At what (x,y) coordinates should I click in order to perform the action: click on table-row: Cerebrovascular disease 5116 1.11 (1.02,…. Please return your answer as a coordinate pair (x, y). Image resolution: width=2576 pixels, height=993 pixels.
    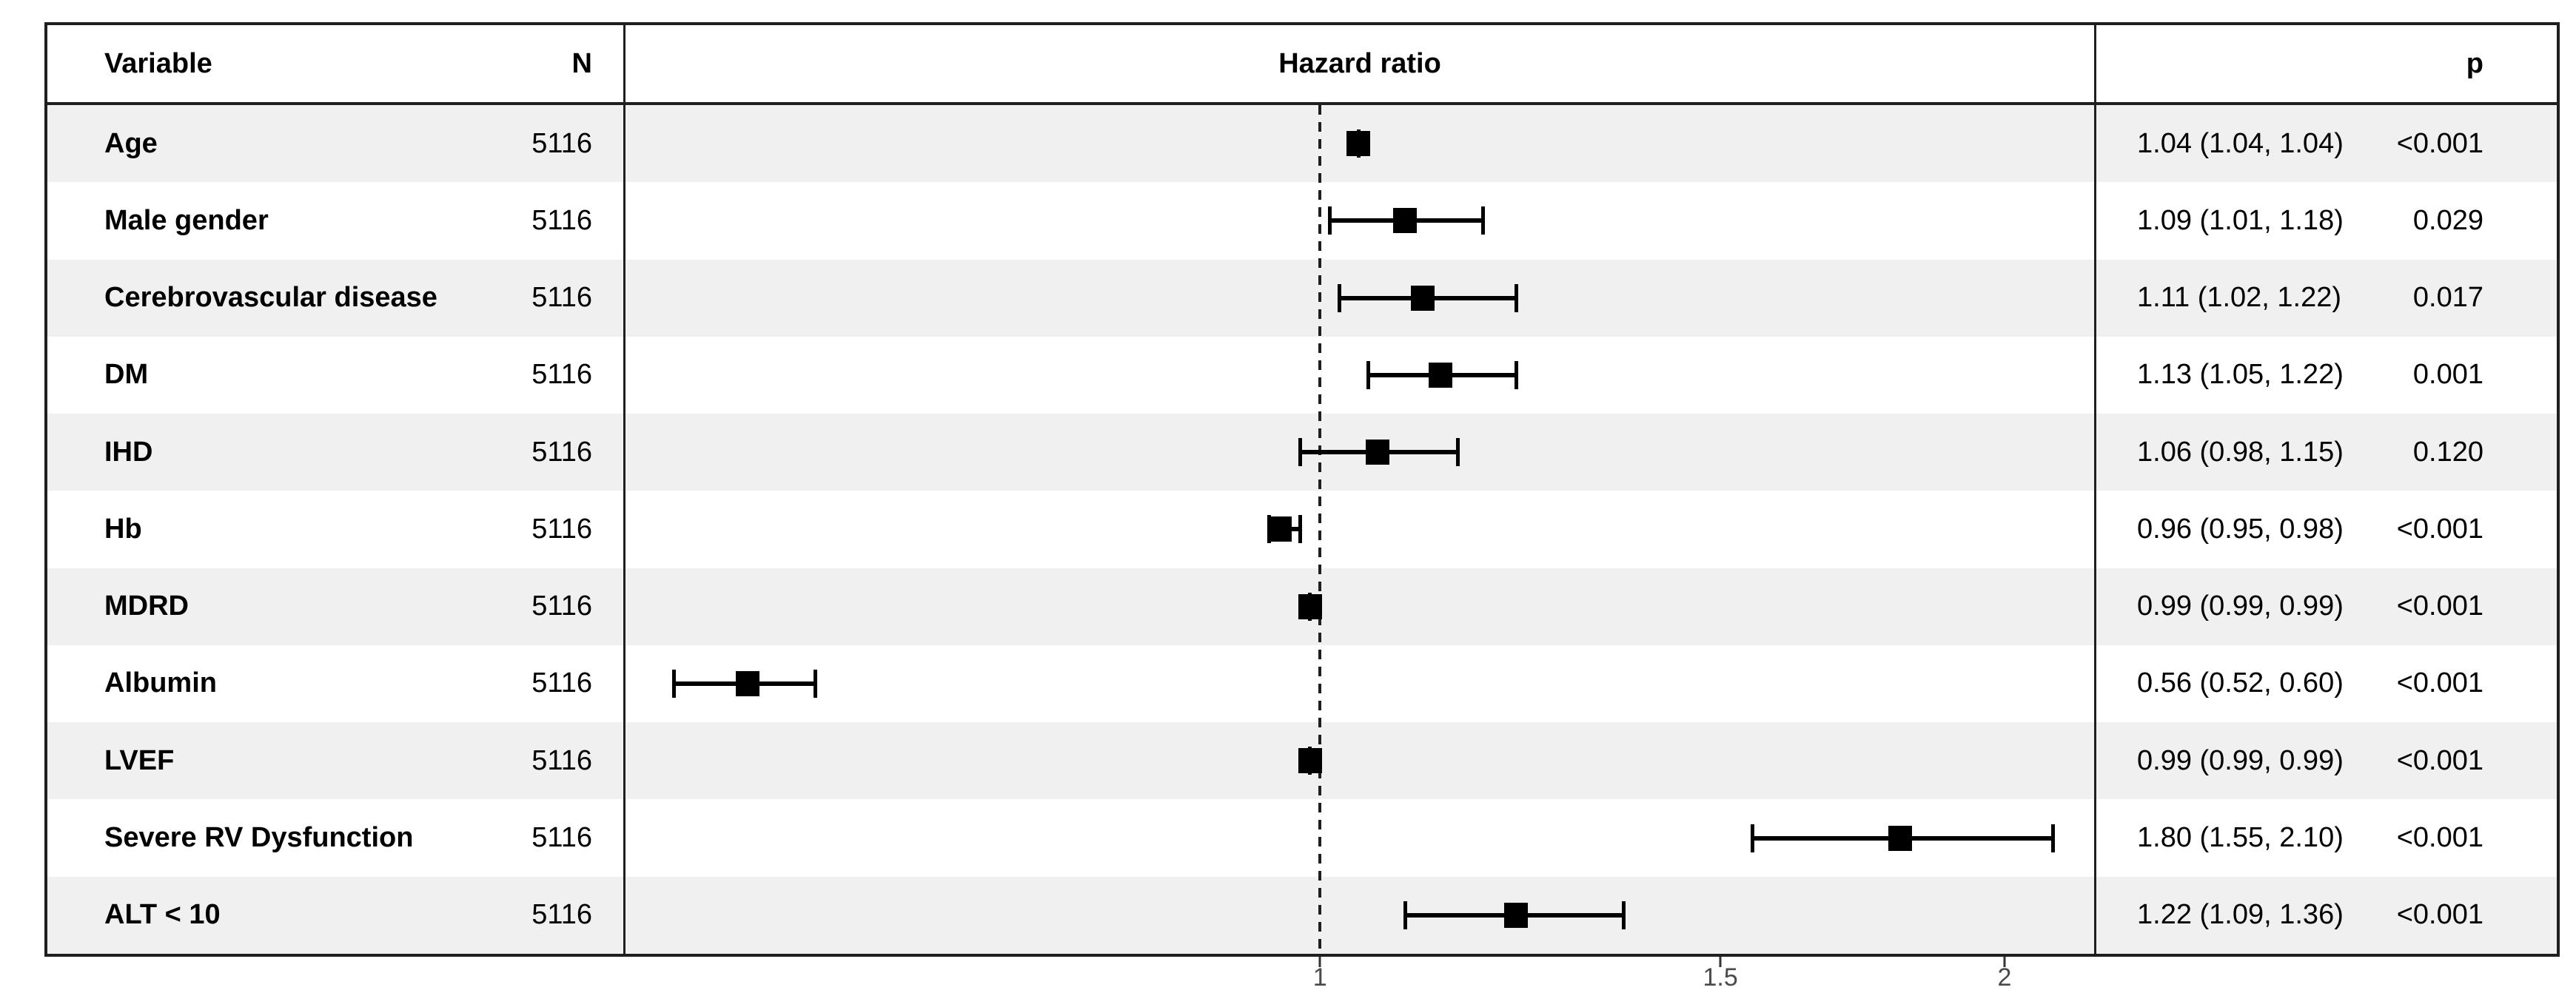
    Looking at the image, I should click on (1302, 298).